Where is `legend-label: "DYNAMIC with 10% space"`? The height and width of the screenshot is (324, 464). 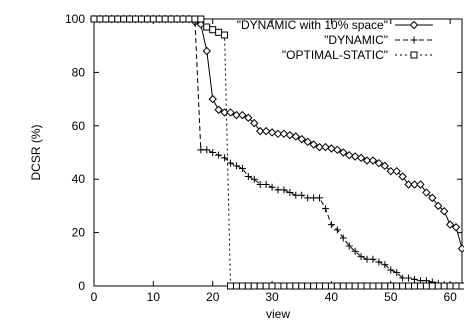
legend-label: "DYNAMIC with 10% space" is located at coordinates (312, 25).